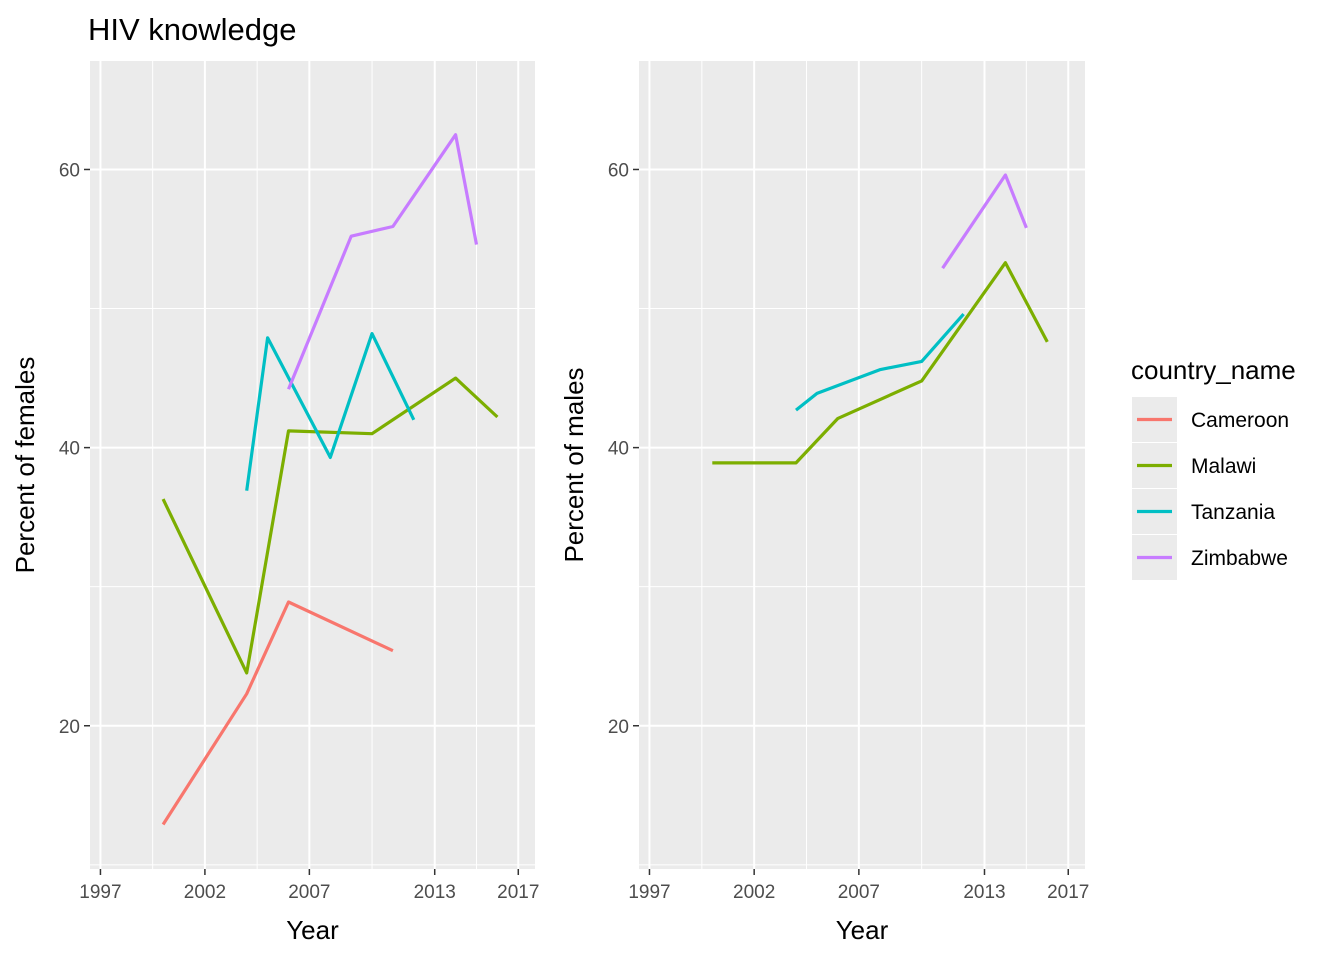 The image size is (1344, 960). I want to click on males-series-tanzania, so click(880, 362).